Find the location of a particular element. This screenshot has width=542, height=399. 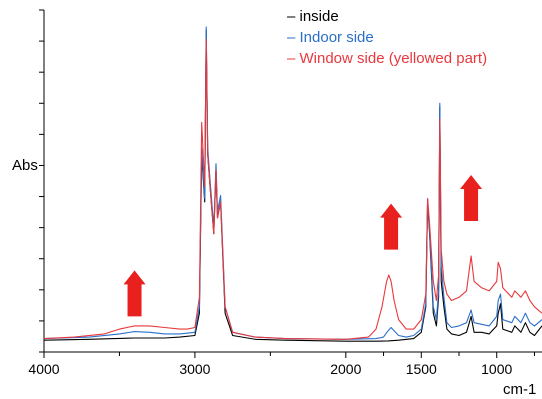

legend-entry-2: – Window side (yellowed part) is located at coordinates (387, 58).